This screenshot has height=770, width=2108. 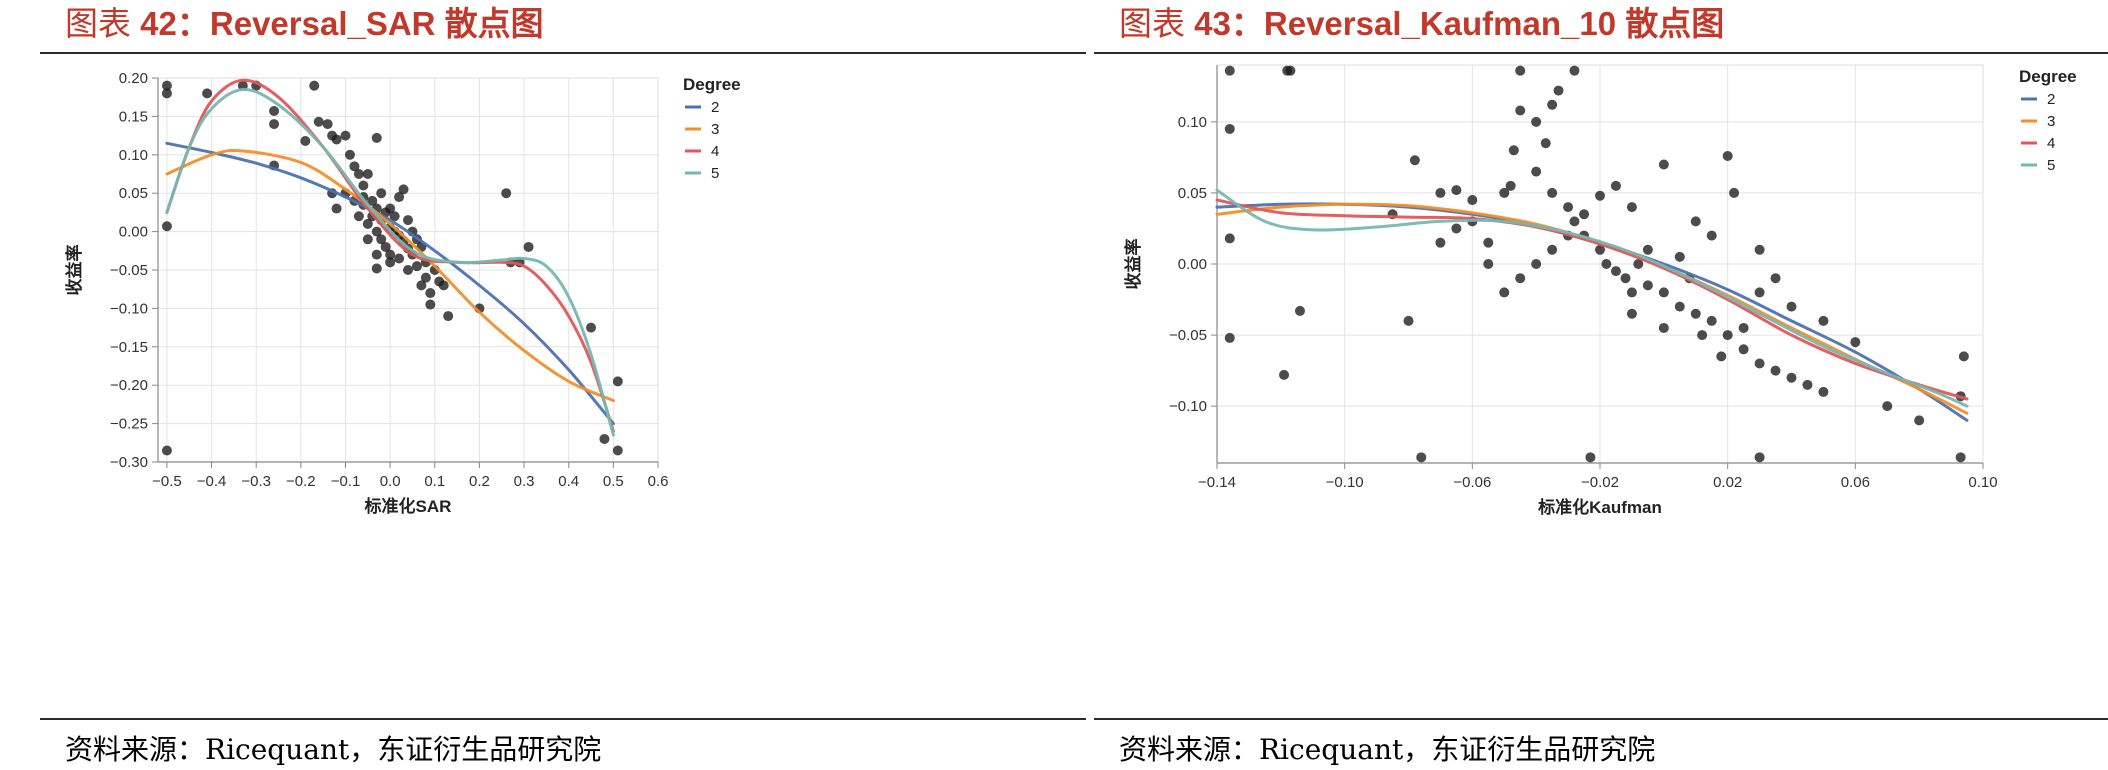 What do you see at coordinates (524, 481) in the screenshot?
I see `x-tick-label: 0.3` at bounding box center [524, 481].